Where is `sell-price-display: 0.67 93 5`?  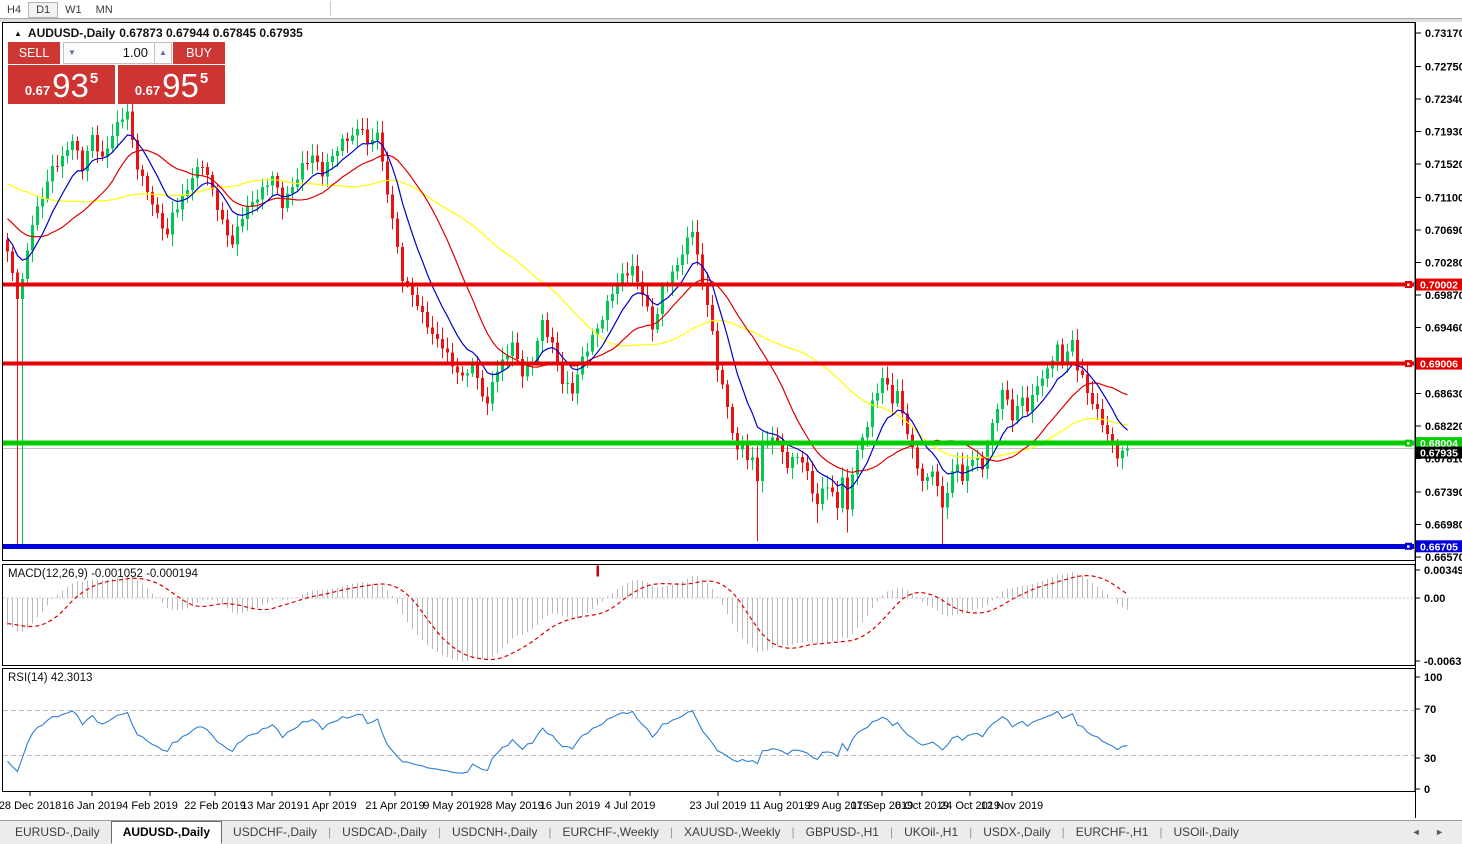
sell-price-display: 0.67 93 5 is located at coordinates (61, 84).